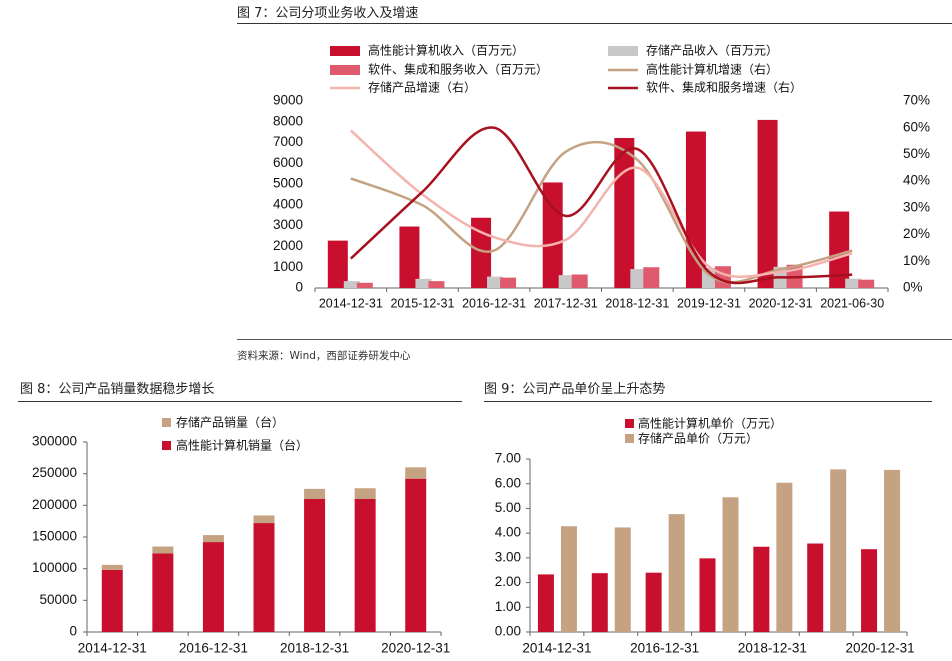 This screenshot has width=952, height=661. What do you see at coordinates (54, 504) in the screenshot?
I see `fig8-y-tick-label: 200000` at bounding box center [54, 504].